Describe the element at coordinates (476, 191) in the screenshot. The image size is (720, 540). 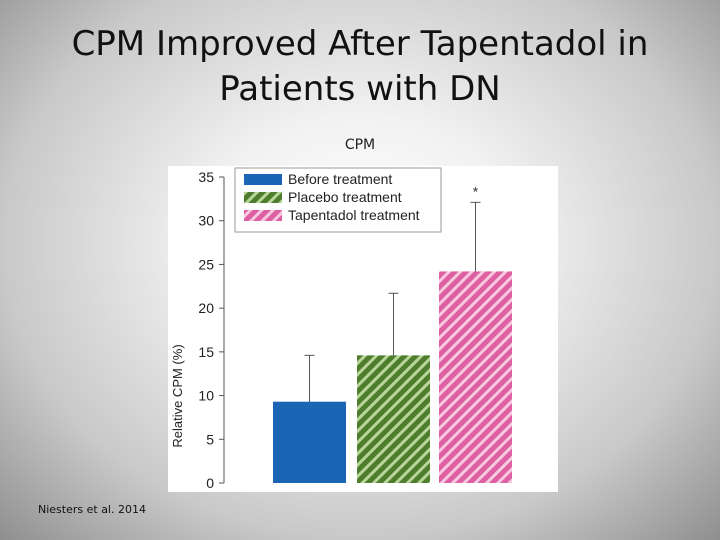
I see `significance-marker: *` at that location.